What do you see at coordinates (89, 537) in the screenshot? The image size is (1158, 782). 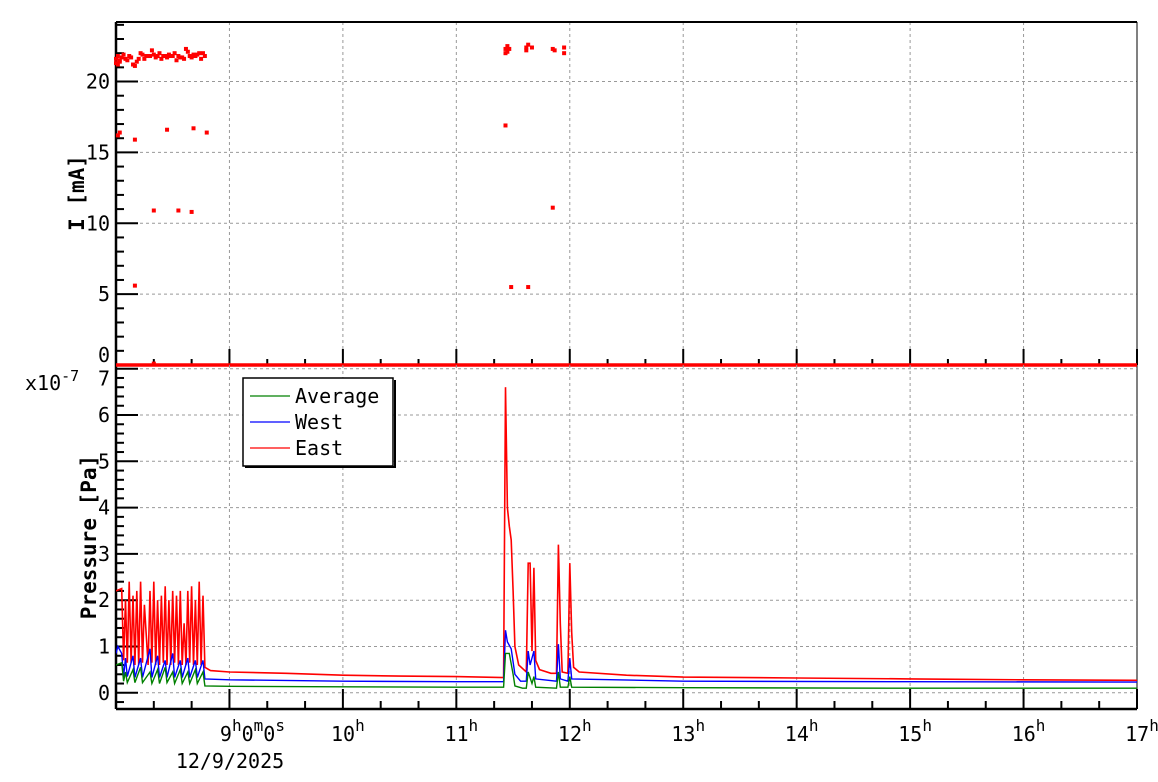 I see `pressure-axis-title: Pressure [Pa]` at bounding box center [89, 537].